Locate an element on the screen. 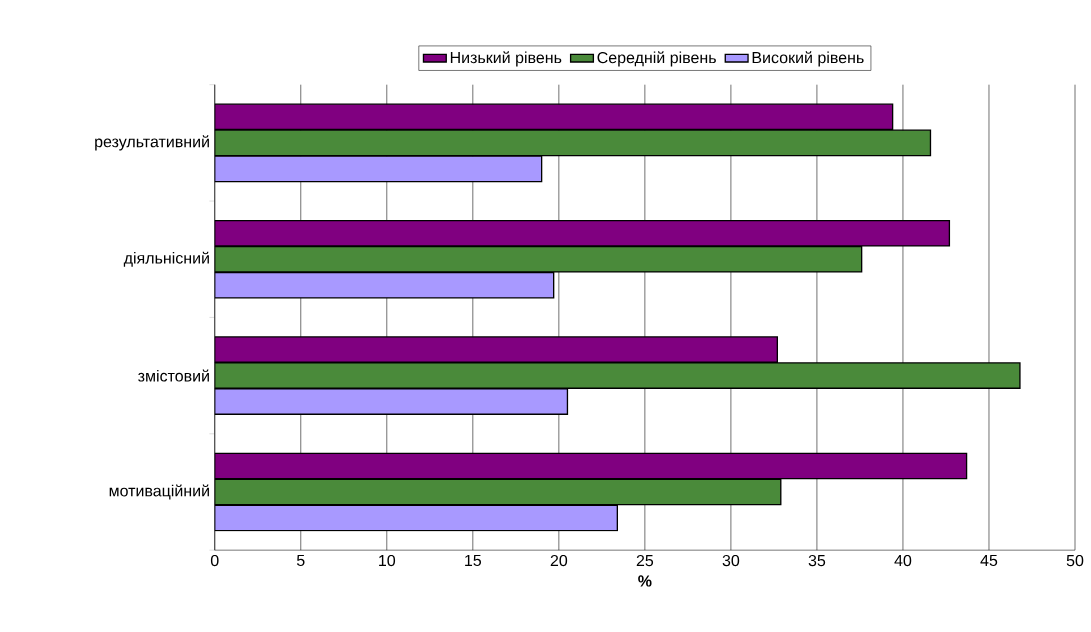 This screenshot has width=1091, height=632. x-tick-label: 25 is located at coordinates (645, 560).